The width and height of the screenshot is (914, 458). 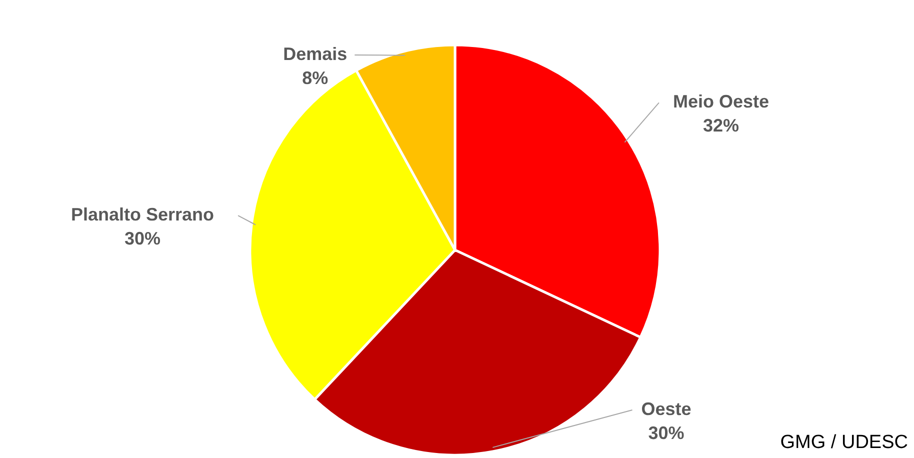 What do you see at coordinates (666, 409) in the screenshot?
I see `slice-label: Oeste` at bounding box center [666, 409].